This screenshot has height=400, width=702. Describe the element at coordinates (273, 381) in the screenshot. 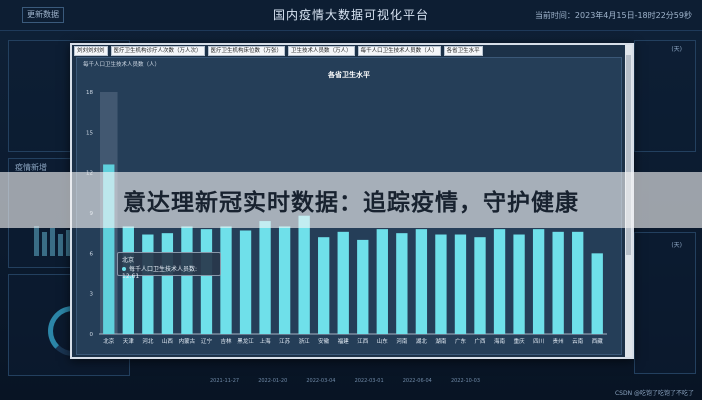

I see `timeline-tick: 2022-01-20` at that location.